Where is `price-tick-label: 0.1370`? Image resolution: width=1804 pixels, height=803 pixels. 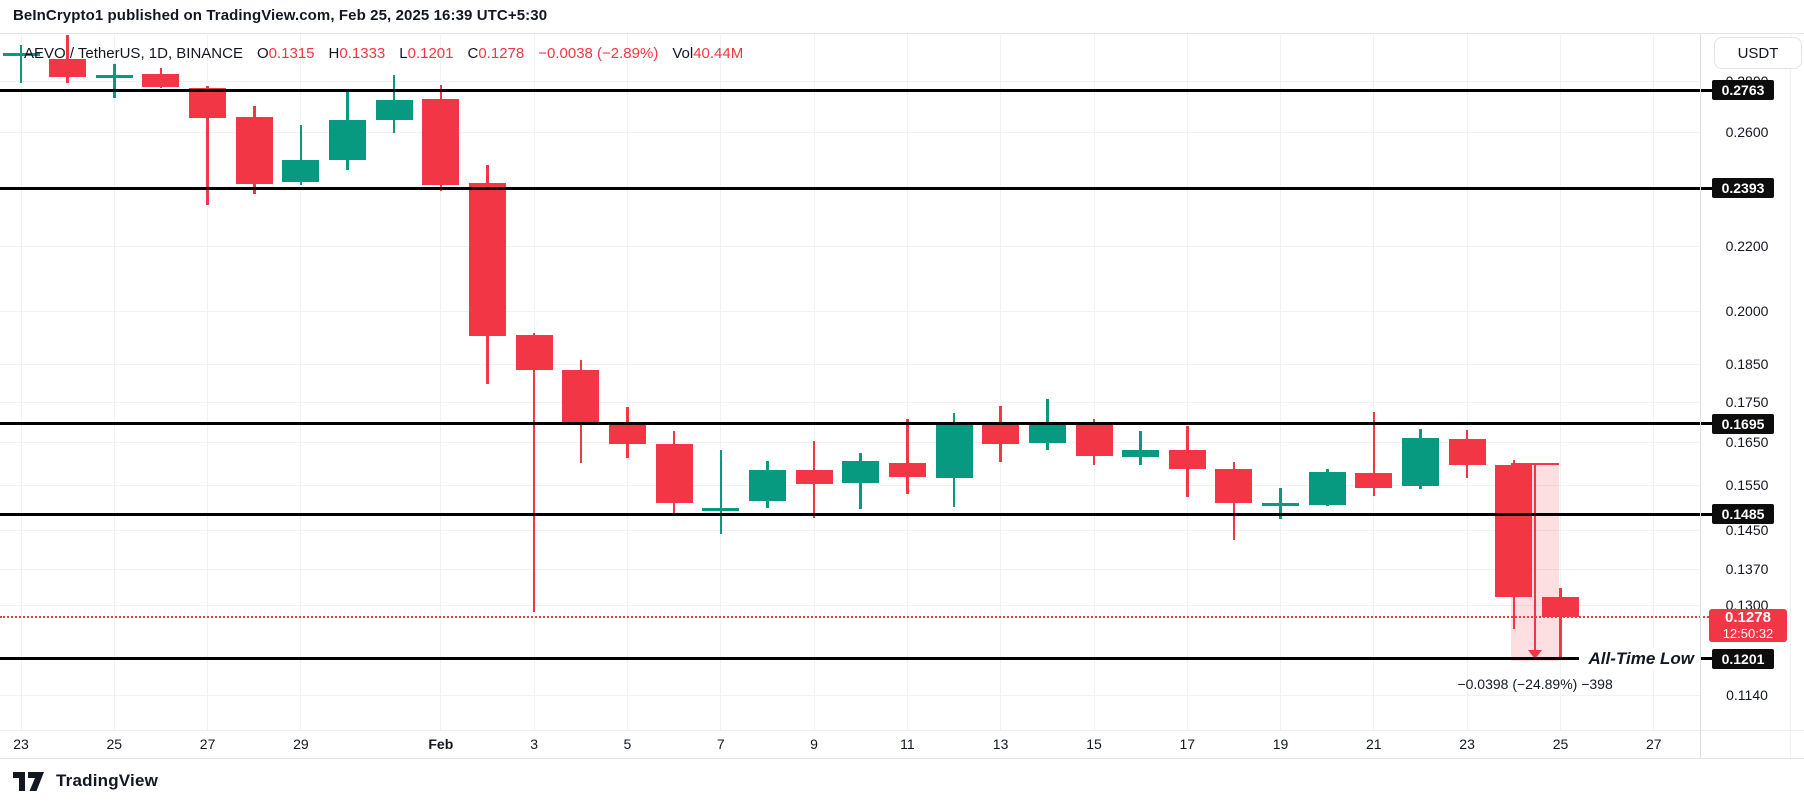 price-tick-label: 0.1370 is located at coordinates (1747, 569).